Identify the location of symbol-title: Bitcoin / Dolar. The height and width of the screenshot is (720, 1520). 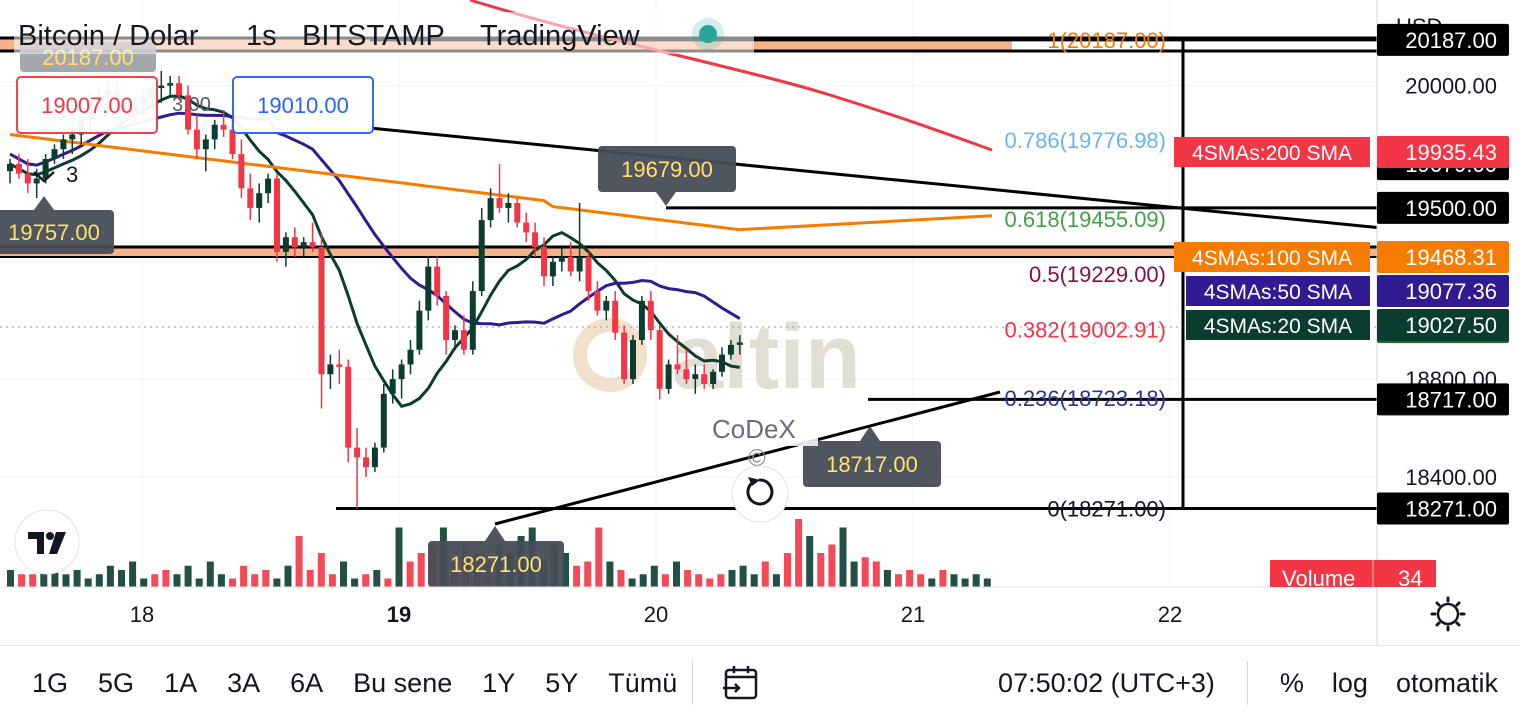
(108, 36).